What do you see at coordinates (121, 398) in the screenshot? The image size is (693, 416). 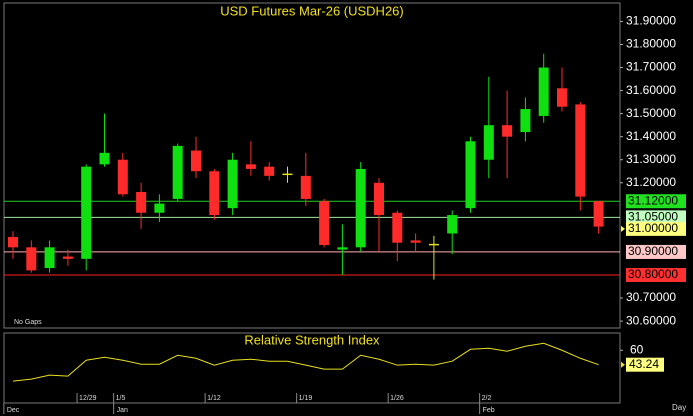 I see `x-tick-label: 1/5` at bounding box center [121, 398].